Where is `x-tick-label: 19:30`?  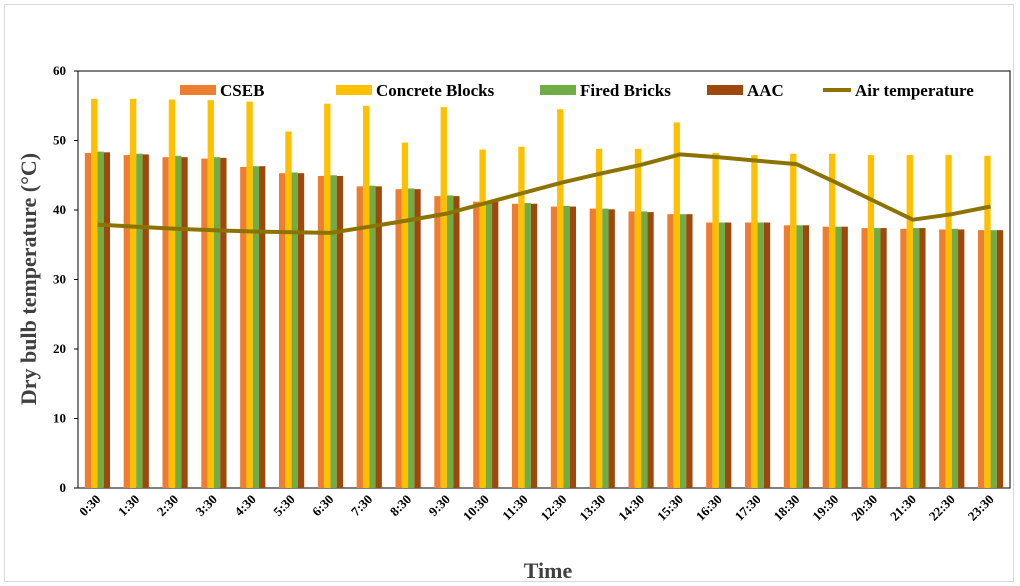 x-tick-label: 19:30 is located at coordinates (825, 508).